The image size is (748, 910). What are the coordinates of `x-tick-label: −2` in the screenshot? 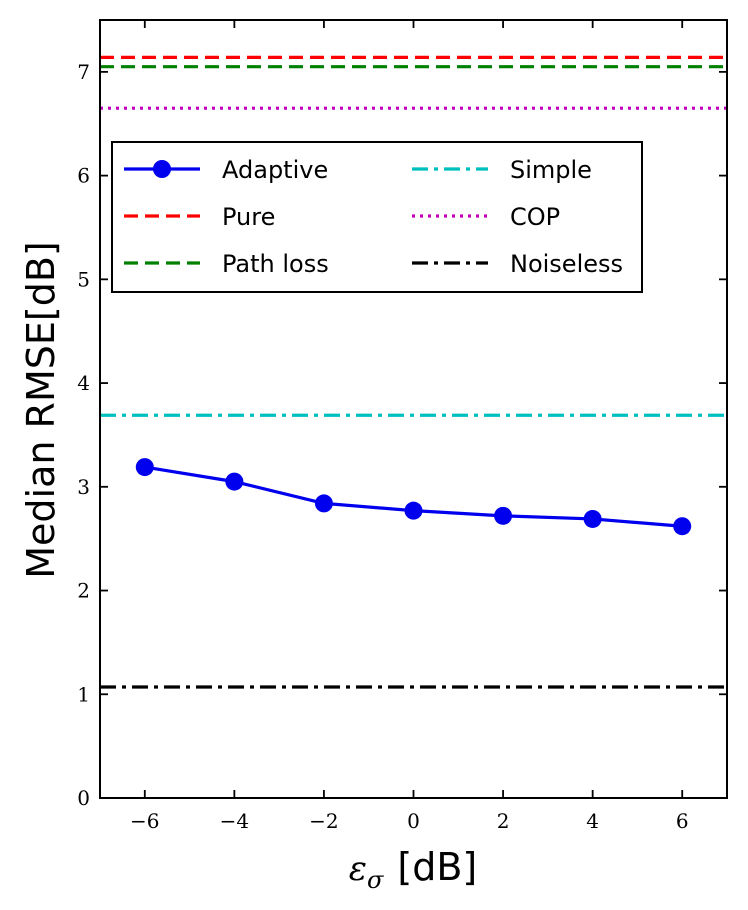 It's located at (323, 821).